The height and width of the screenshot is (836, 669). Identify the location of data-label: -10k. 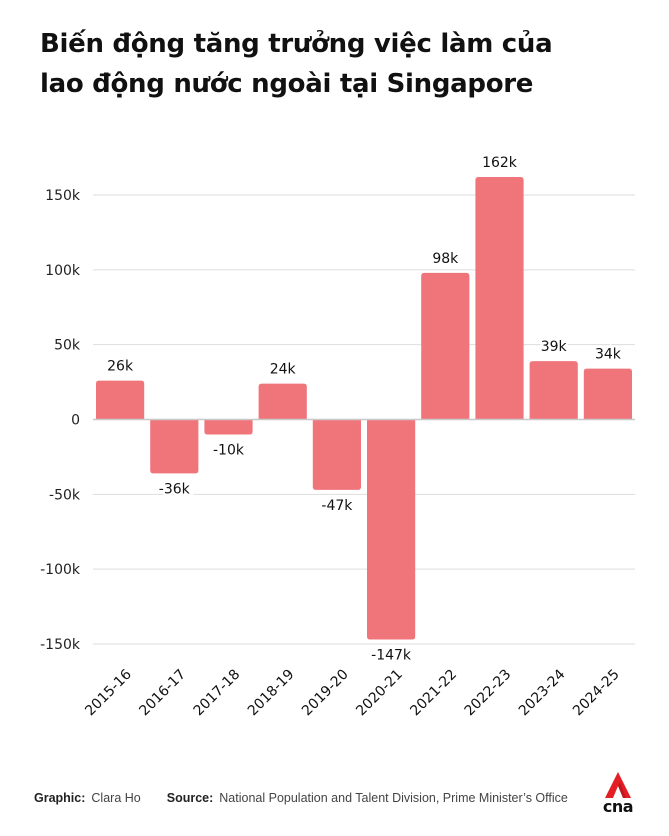
(229, 450).